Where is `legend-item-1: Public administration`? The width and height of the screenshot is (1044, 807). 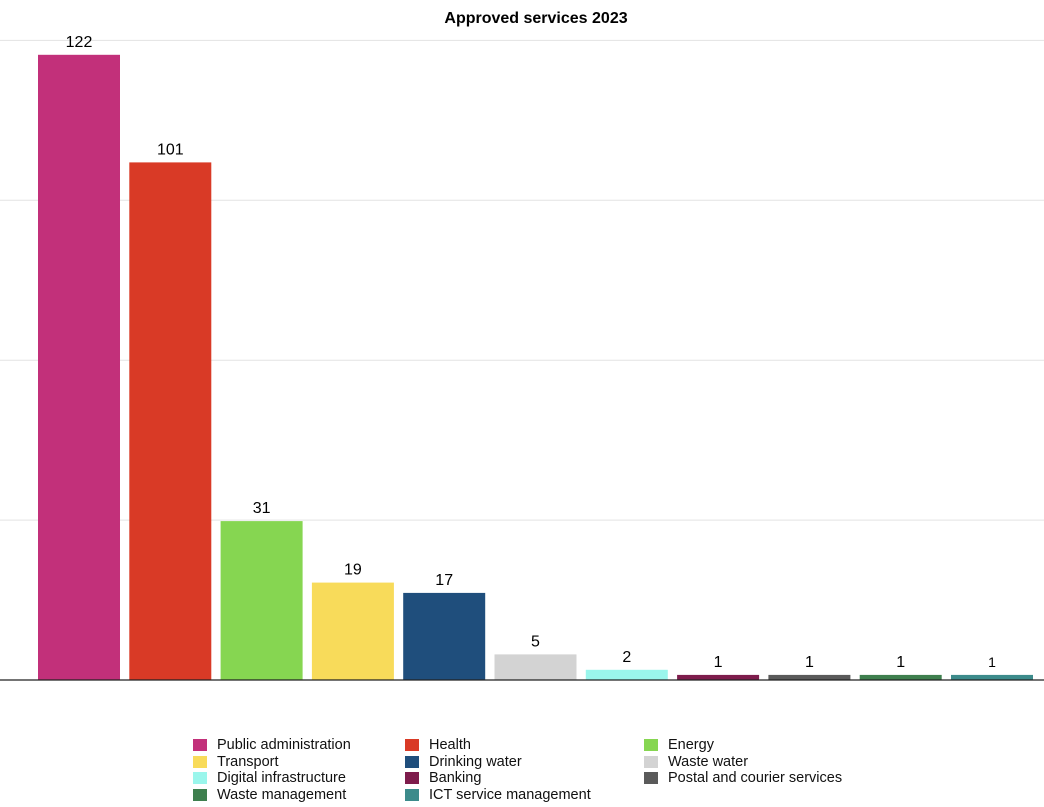 legend-item-1: Public administration is located at coordinates (299, 745).